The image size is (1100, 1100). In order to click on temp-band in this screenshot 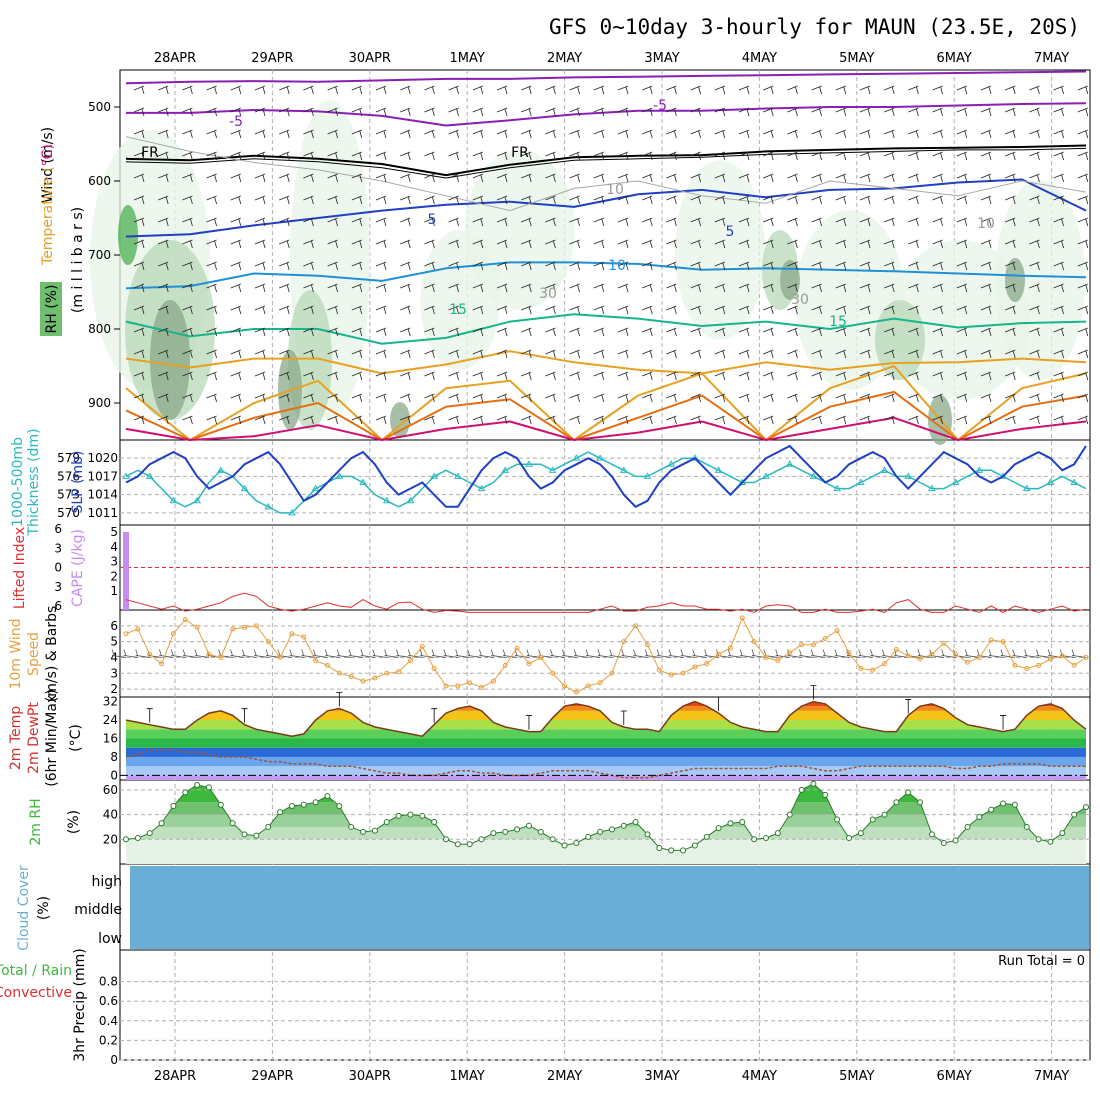, I will do `click(606, 743)`.